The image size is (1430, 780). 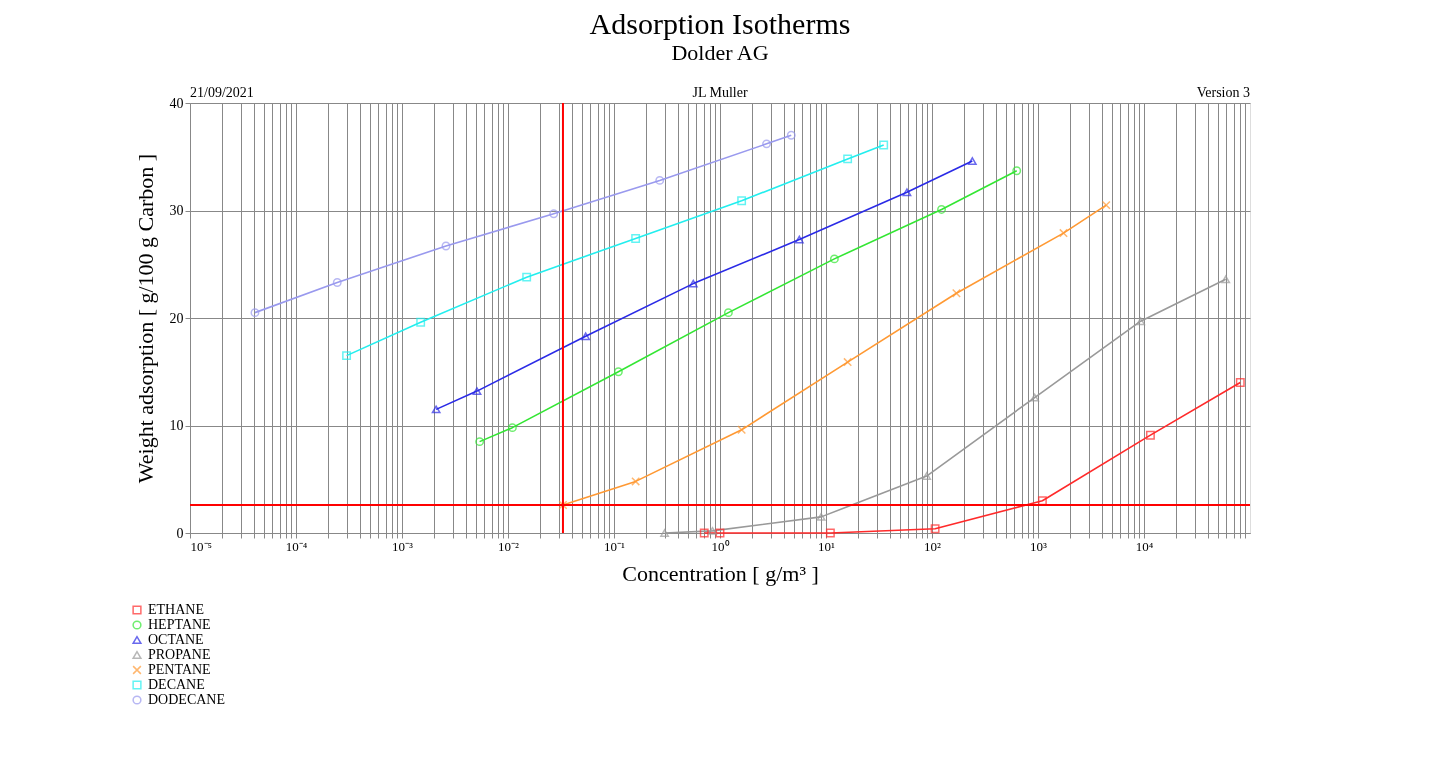 I want to click on x-tick-label: 10⁻¹, so click(x=615, y=546).